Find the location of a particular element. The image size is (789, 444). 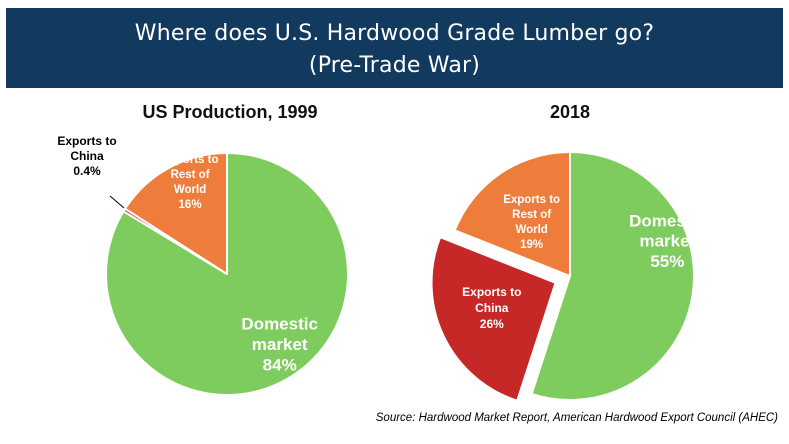

slice-exports-to-china is located at coordinates (493, 319).